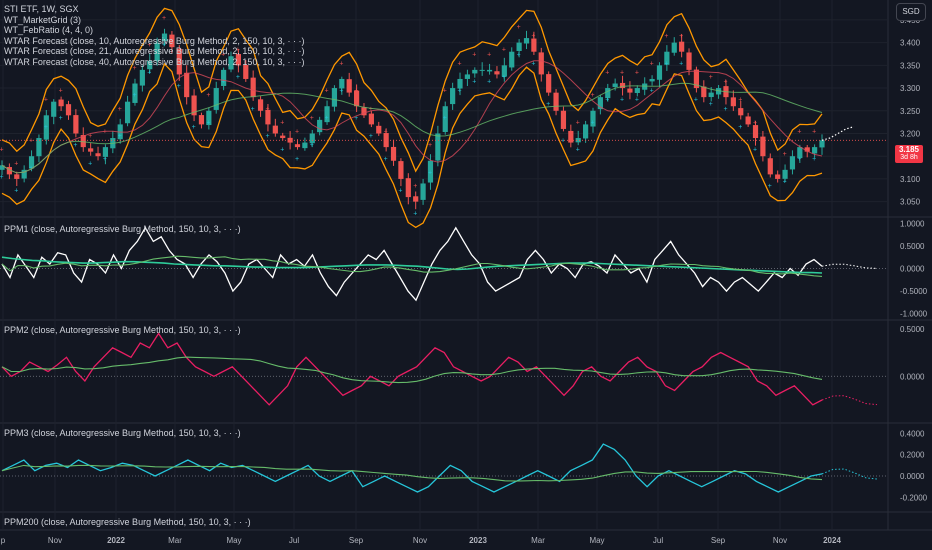 The height and width of the screenshot is (550, 932). What do you see at coordinates (912, 269) in the screenshot?
I see `ppm1-tick-label: 0.0000` at bounding box center [912, 269].